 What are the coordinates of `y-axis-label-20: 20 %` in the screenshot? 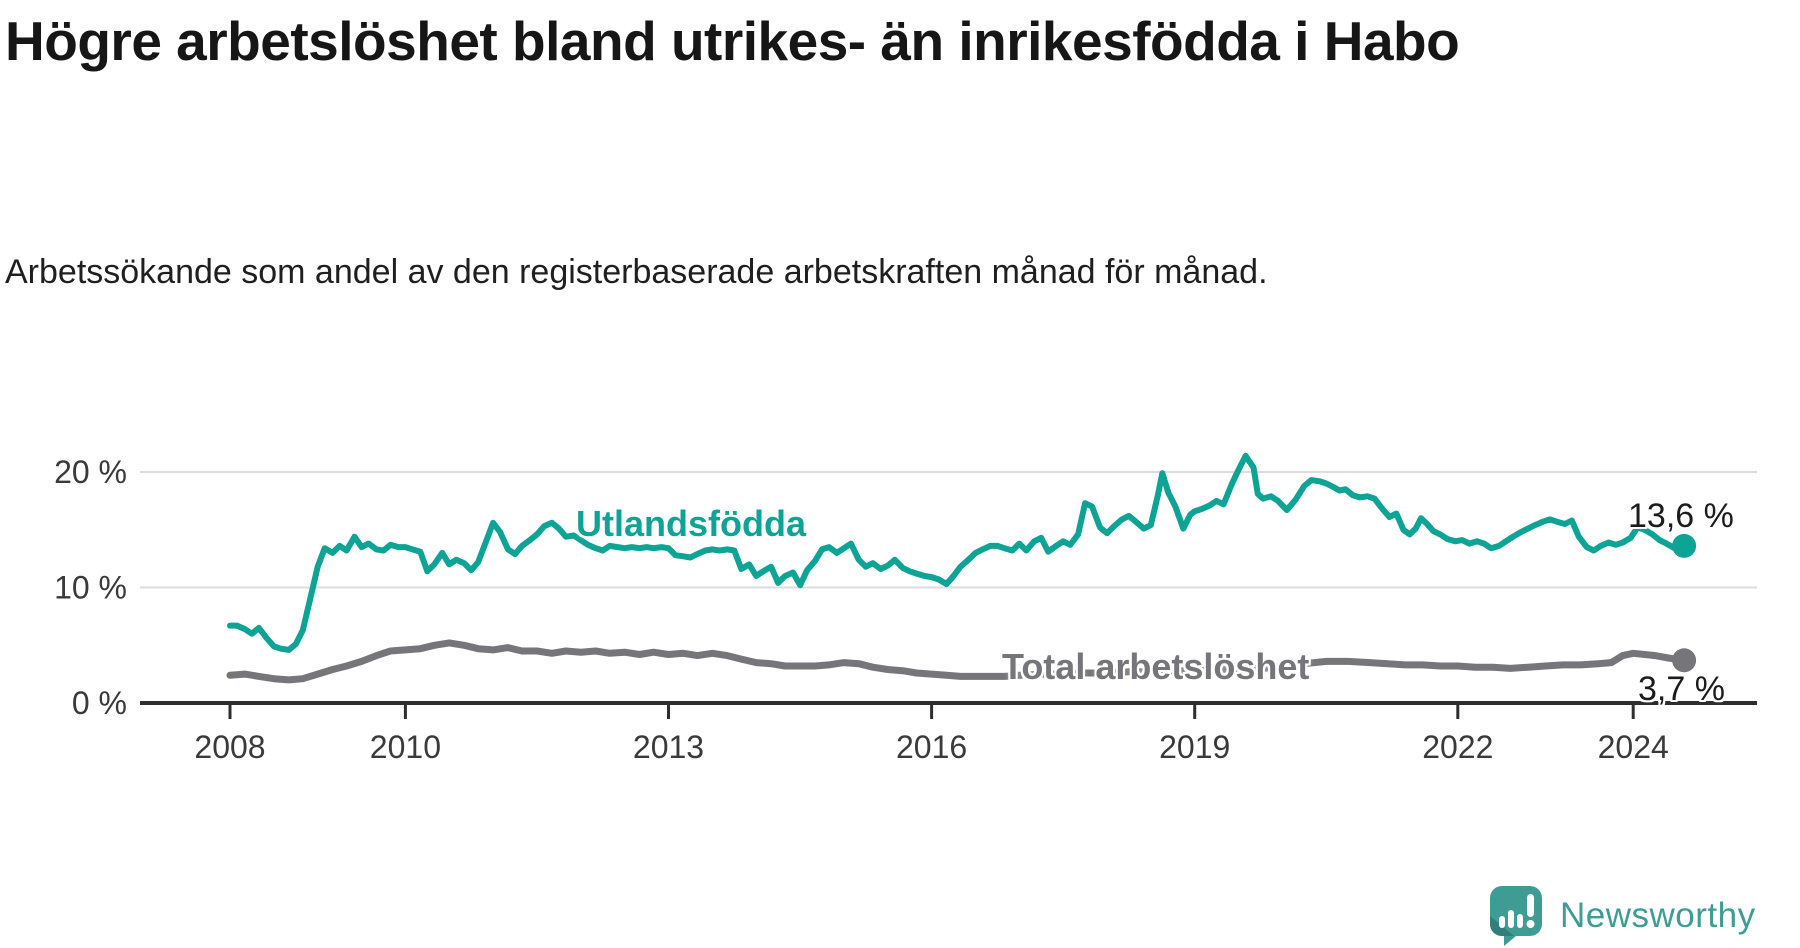 It's located at (90, 472).